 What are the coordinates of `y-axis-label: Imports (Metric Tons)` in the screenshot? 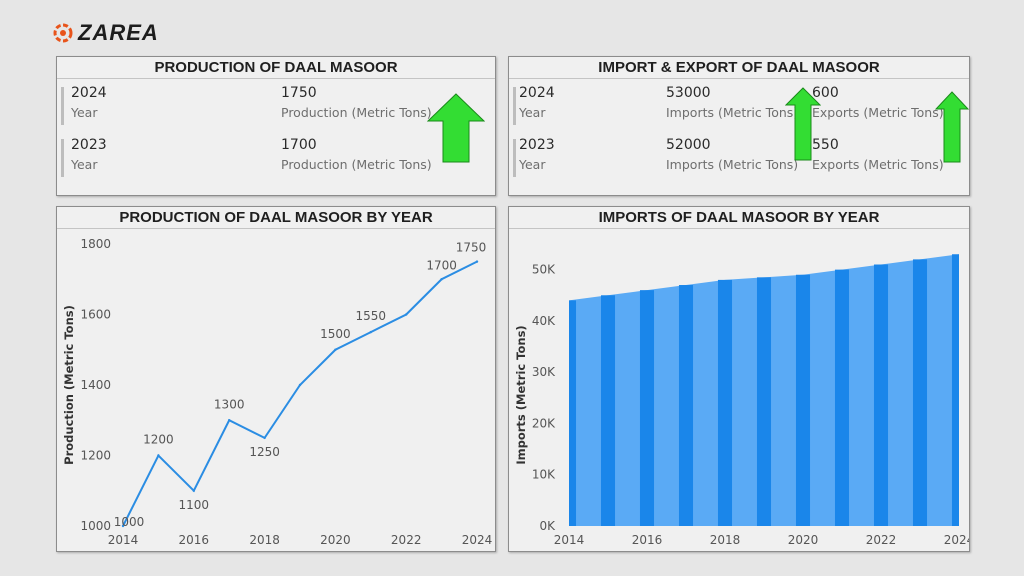 It's located at (521, 394).